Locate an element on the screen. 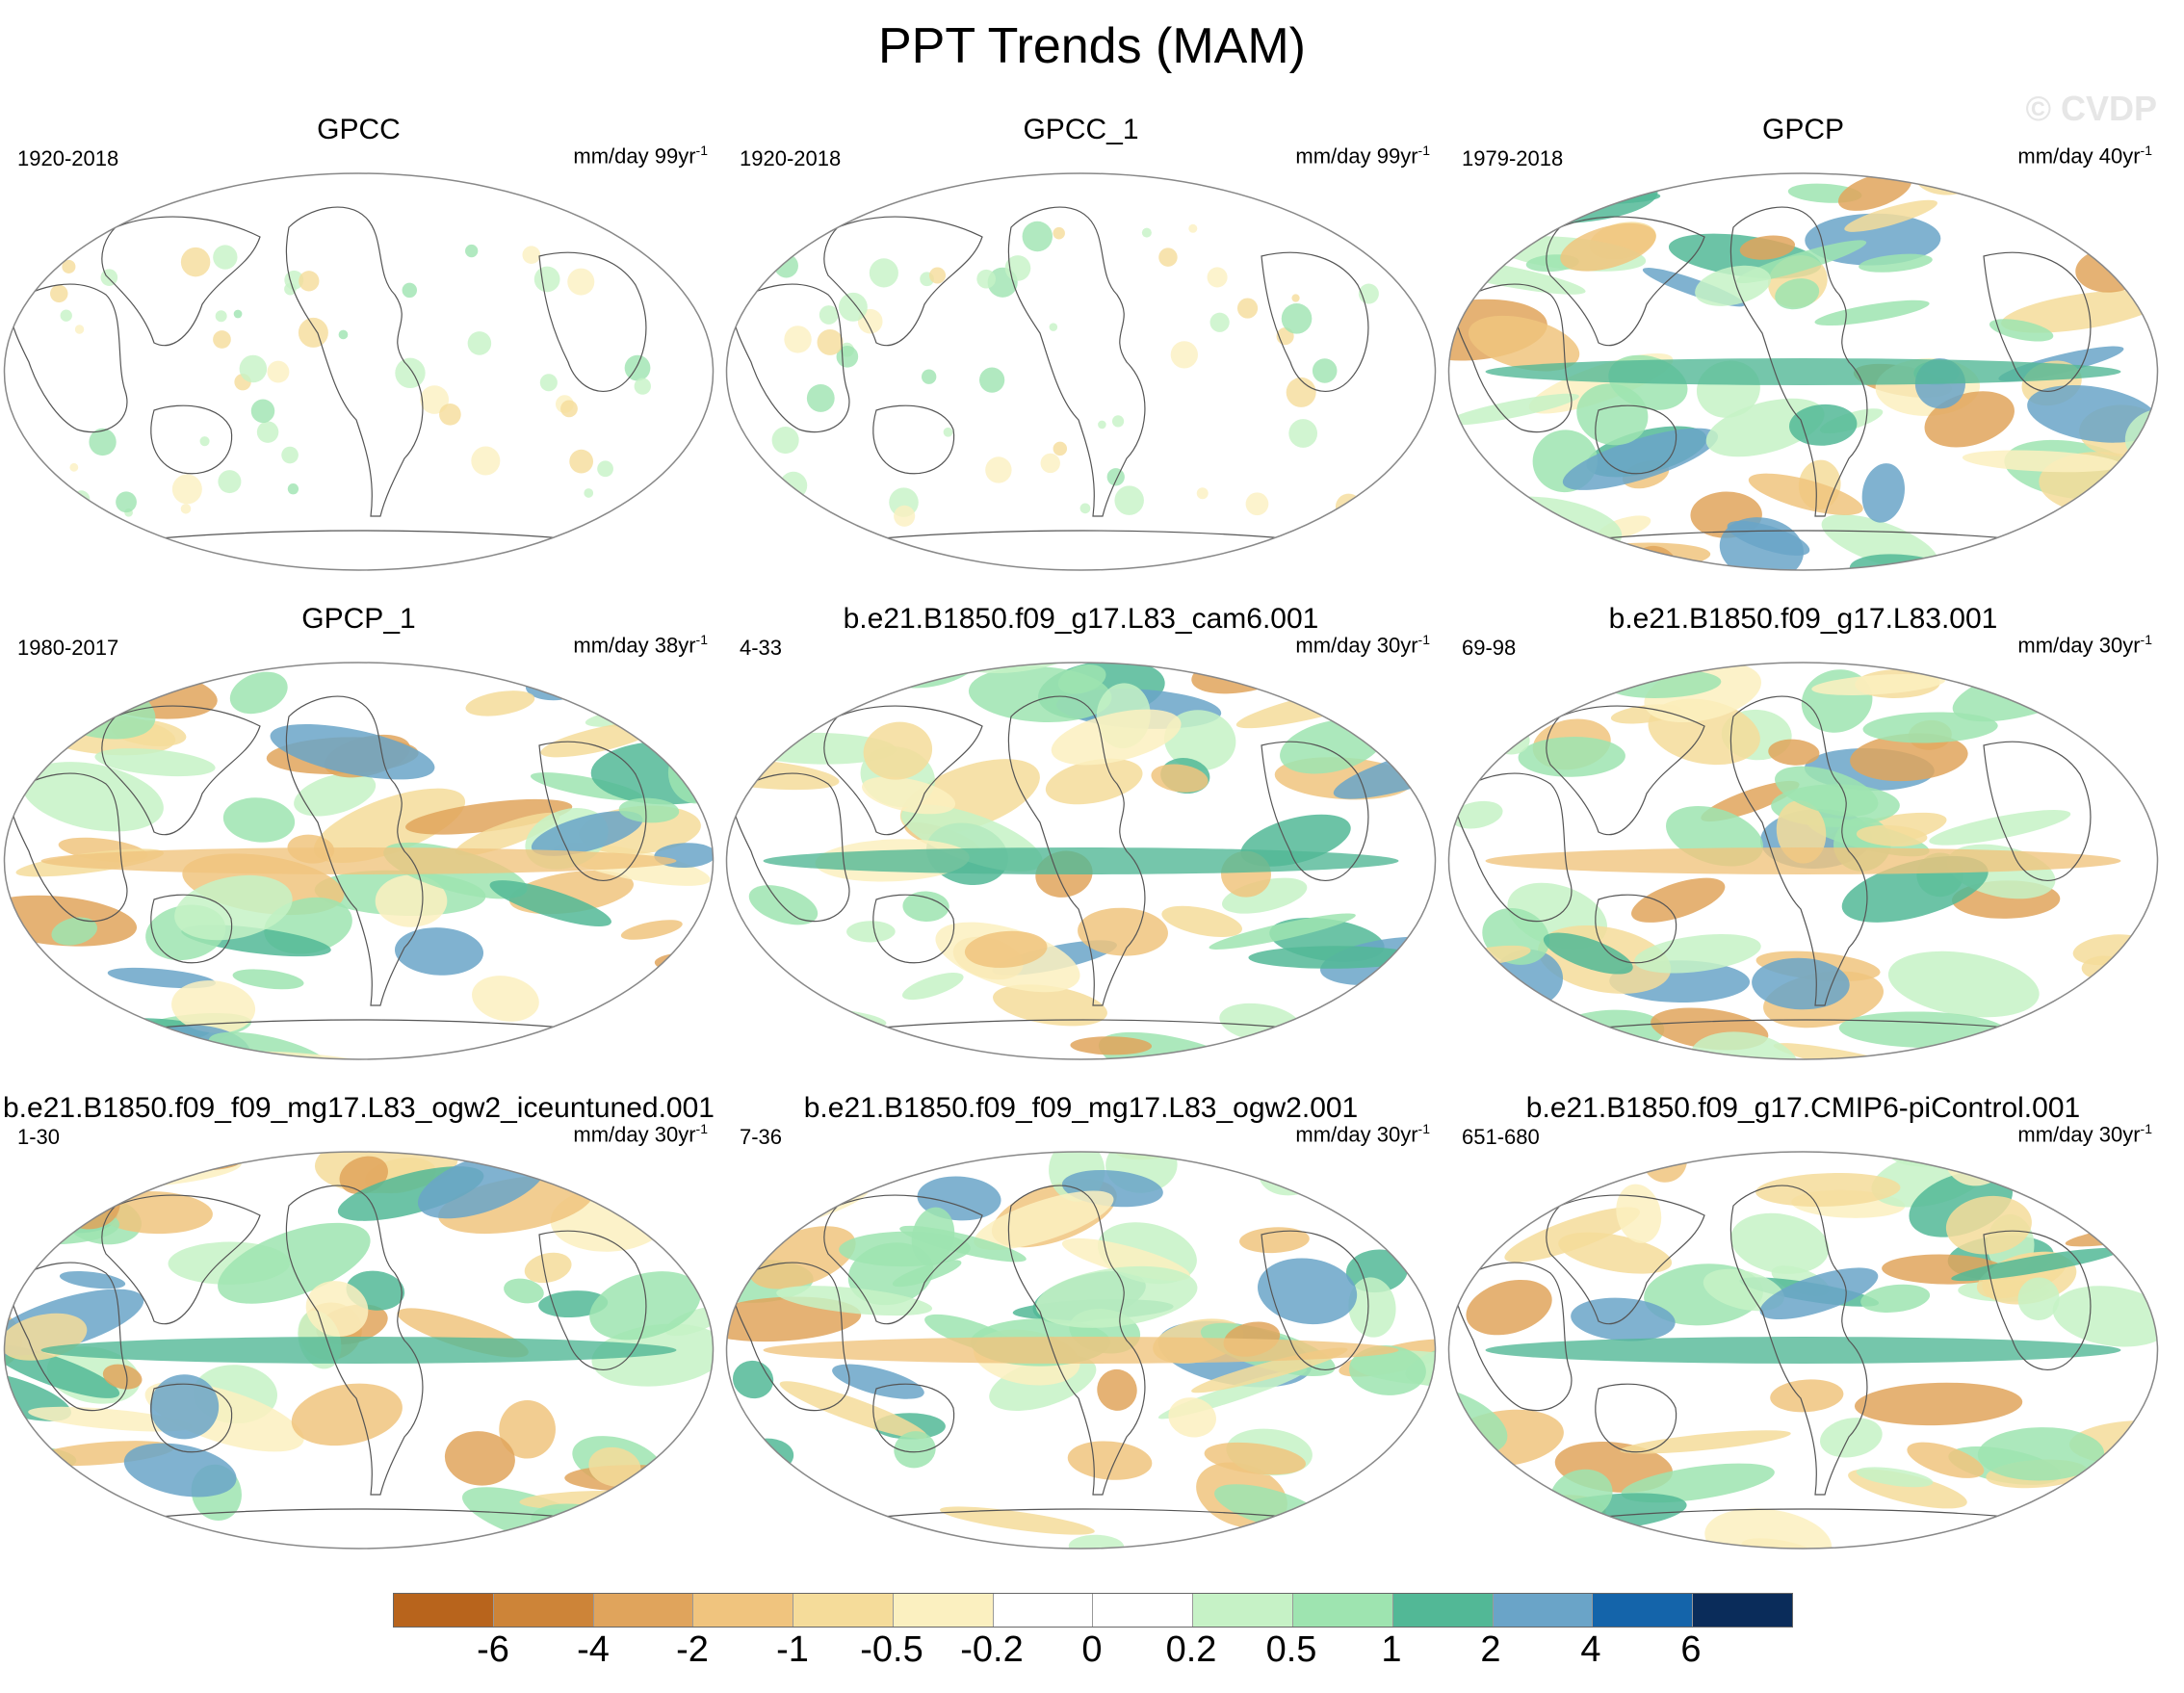 The image size is (2184, 1693). colorbar-tick-label: 2 is located at coordinates (1490, 1649).